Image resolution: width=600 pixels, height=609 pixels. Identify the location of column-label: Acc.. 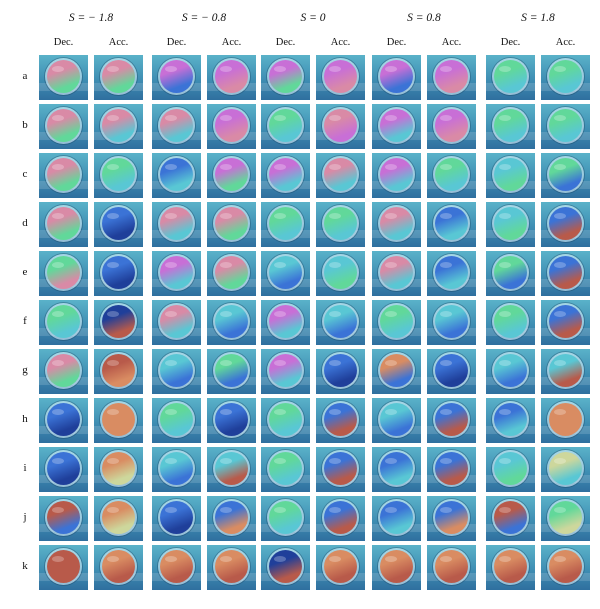
(118, 42).